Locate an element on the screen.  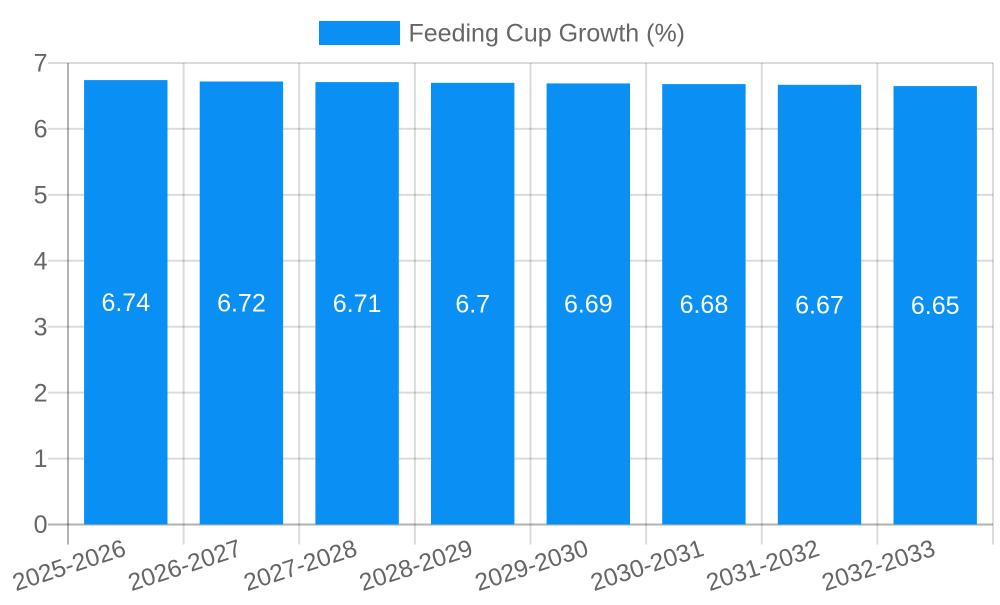
svg-text: 6.74 is located at coordinates (125, 303).